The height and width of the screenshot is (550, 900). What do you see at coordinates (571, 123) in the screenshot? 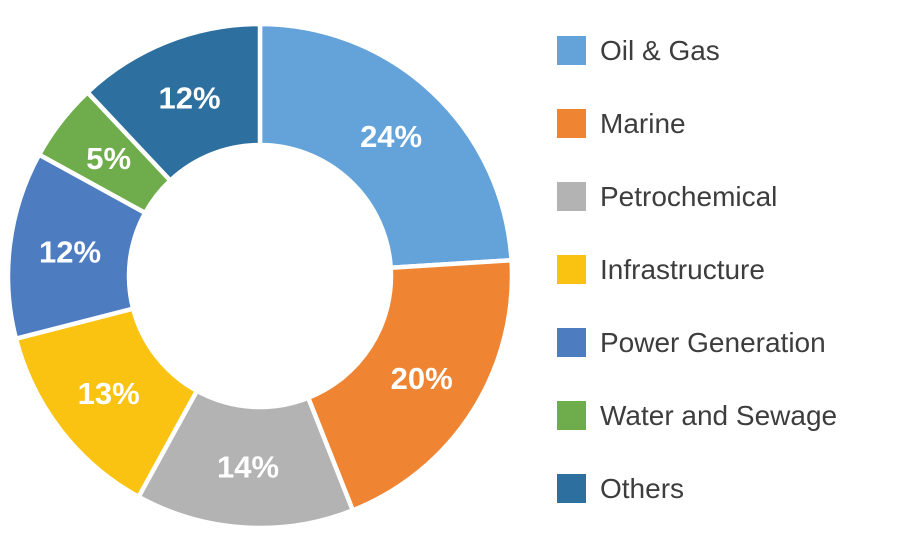
I see `legend-swatch-marine` at bounding box center [571, 123].